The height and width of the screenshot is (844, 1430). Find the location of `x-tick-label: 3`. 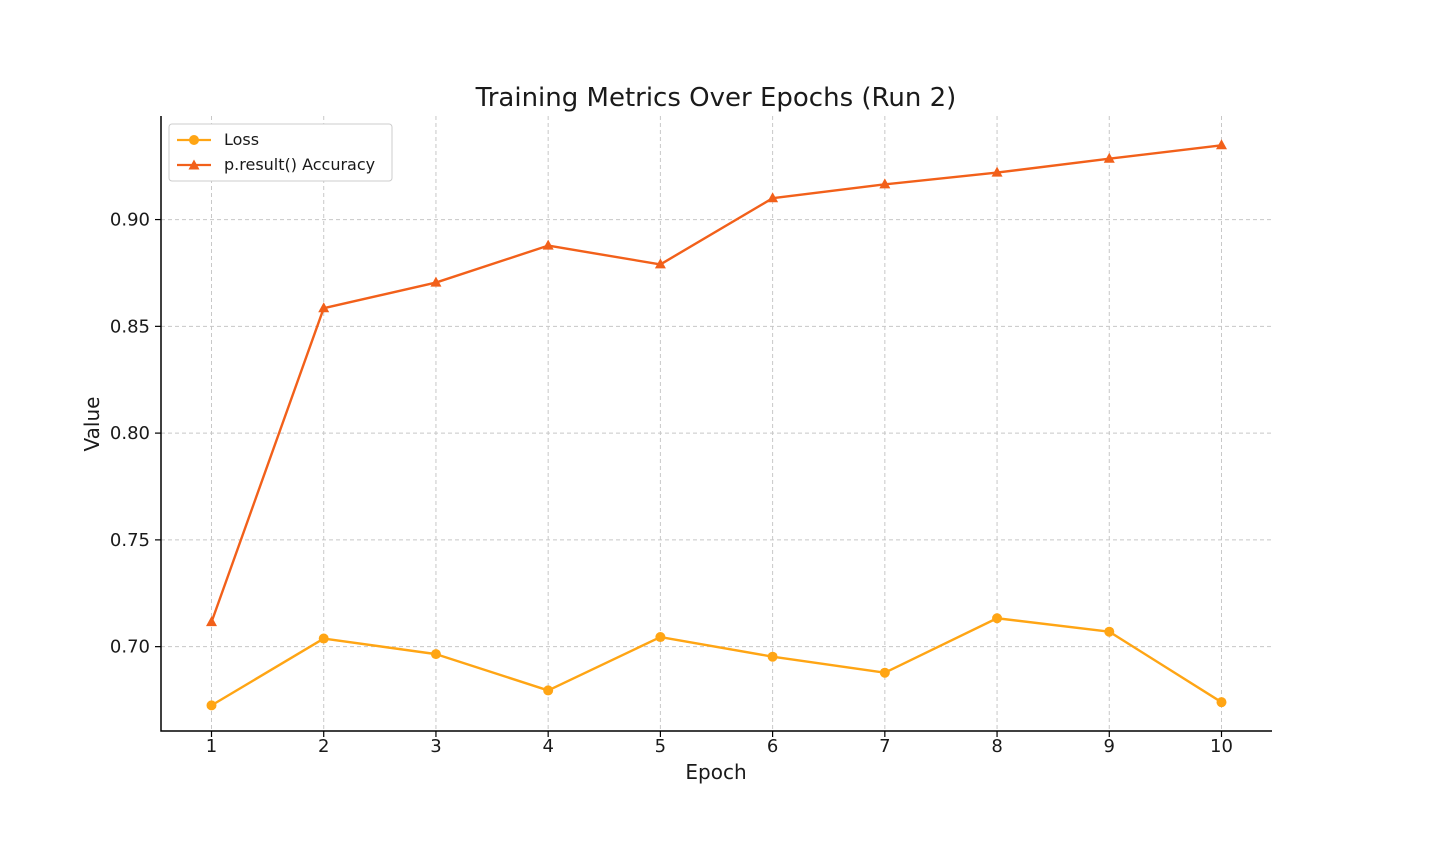

x-tick-label: 3 is located at coordinates (435, 746).